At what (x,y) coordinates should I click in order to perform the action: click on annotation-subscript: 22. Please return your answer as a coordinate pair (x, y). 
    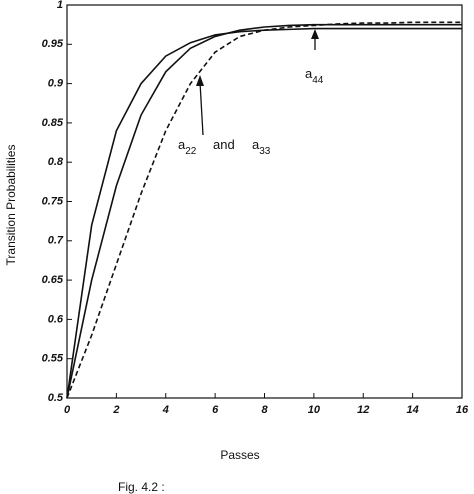
    Looking at the image, I should click on (191, 151).